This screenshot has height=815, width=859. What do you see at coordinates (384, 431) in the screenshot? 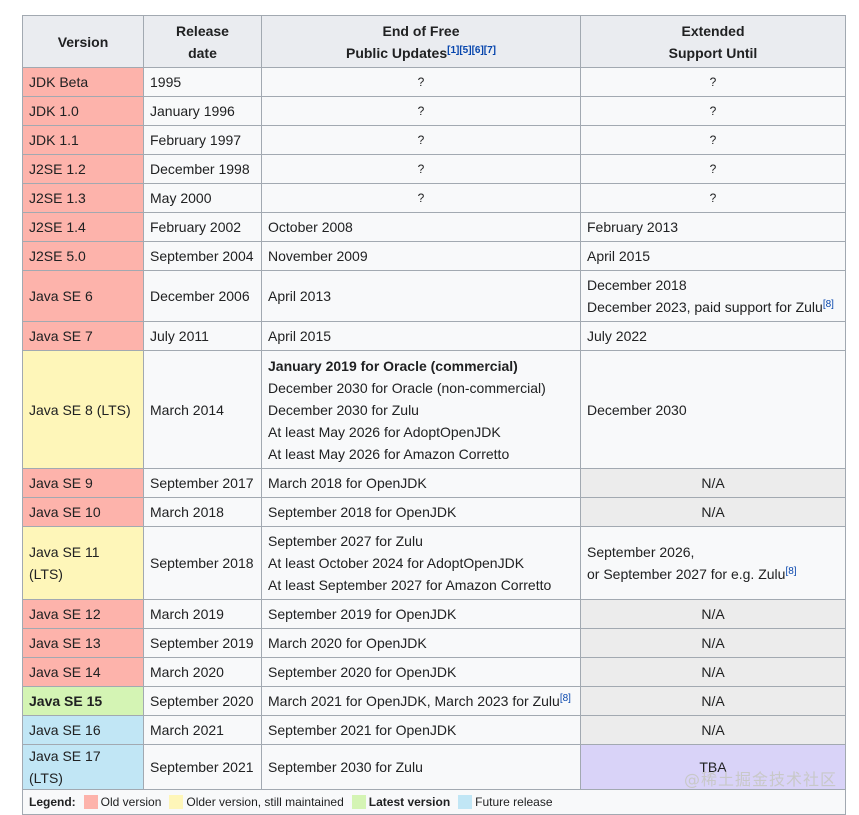
I see `cell-text: At least May 2026 for AdoptOpenJDK` at bounding box center [384, 431].